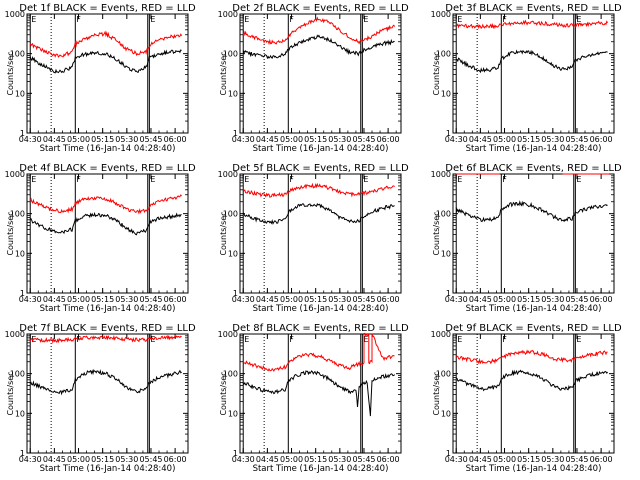 Image resolution: width=640 pixels, height=480 pixels. I want to click on plot-title: Det 5f BLACK = Events, RED = LLD, so click(320, 168).